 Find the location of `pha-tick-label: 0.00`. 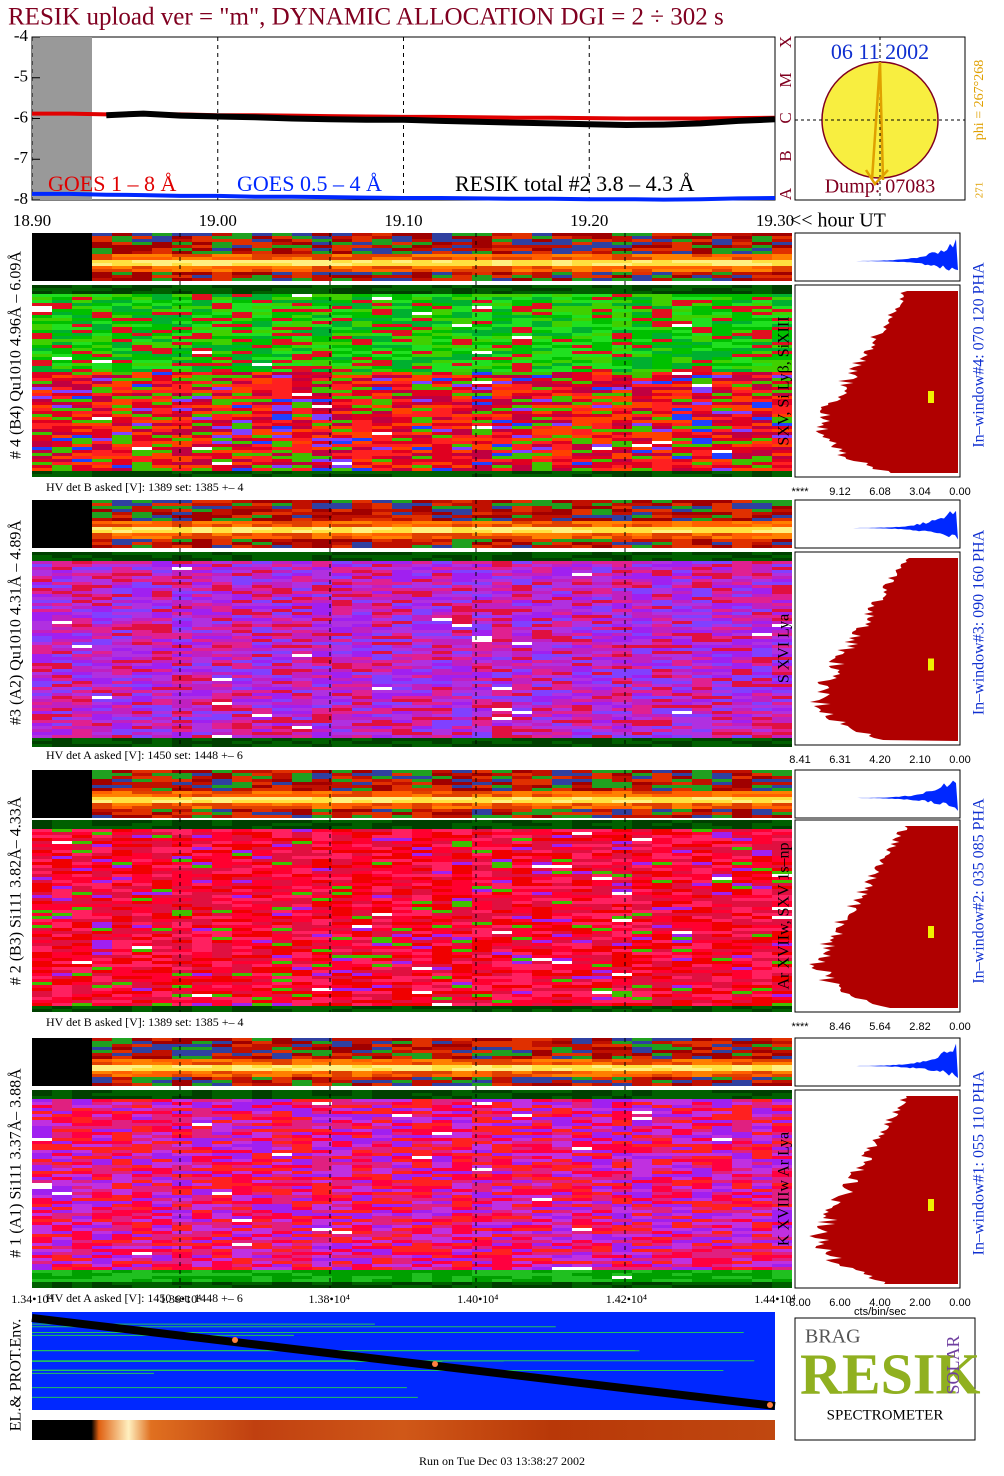

pha-tick-label: 0.00 is located at coordinates (959, 492).